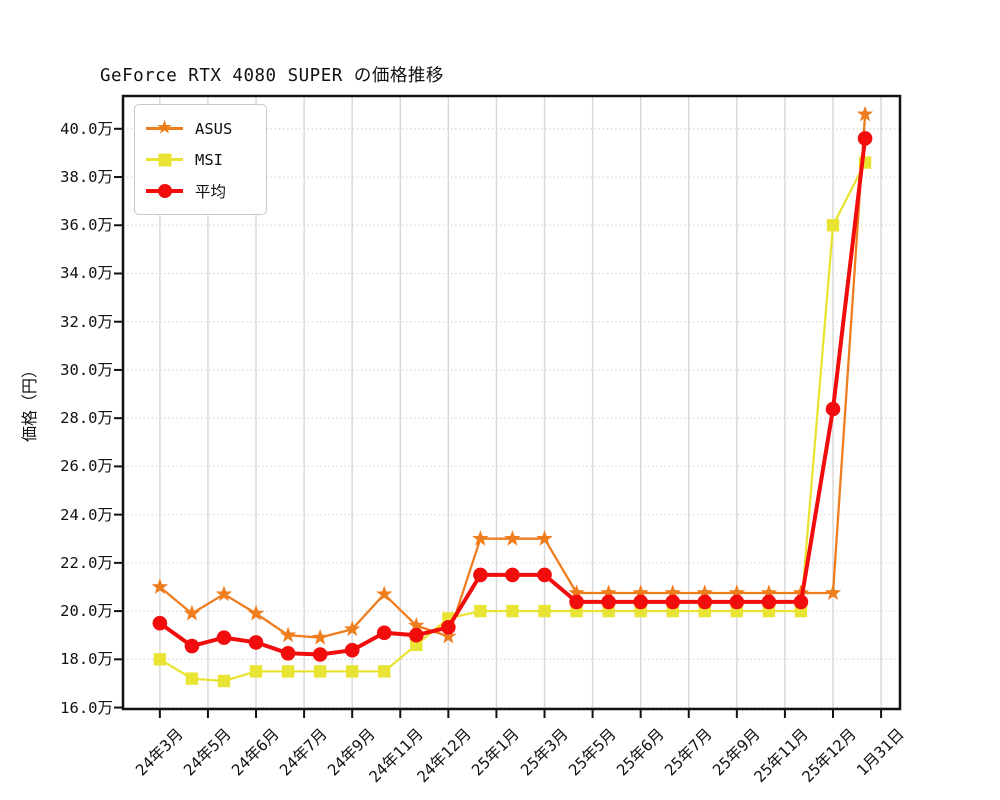 The width and height of the screenshot is (1000, 800). Describe the element at coordinates (86, 128) in the screenshot. I see `y-tick-label: 40.0万` at that location.